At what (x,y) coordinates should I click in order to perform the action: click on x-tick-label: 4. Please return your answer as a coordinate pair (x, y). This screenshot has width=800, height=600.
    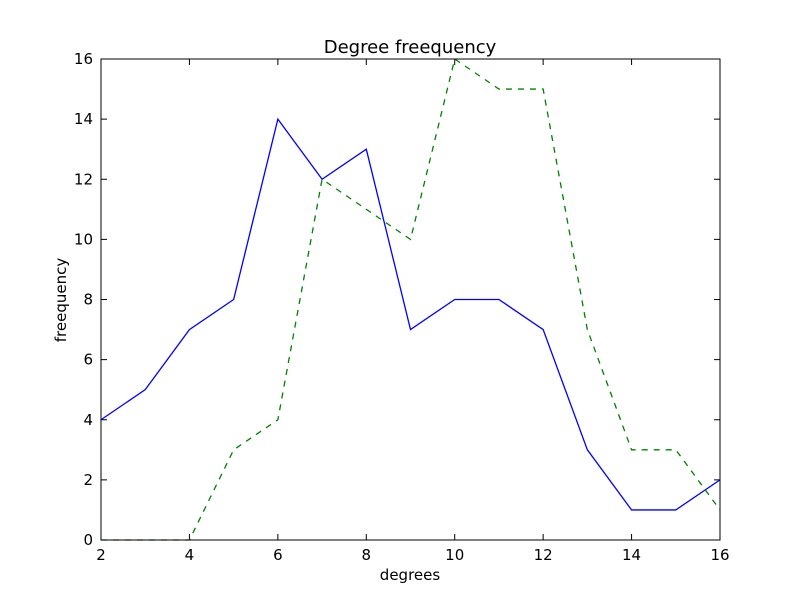
    Looking at the image, I should click on (190, 555).